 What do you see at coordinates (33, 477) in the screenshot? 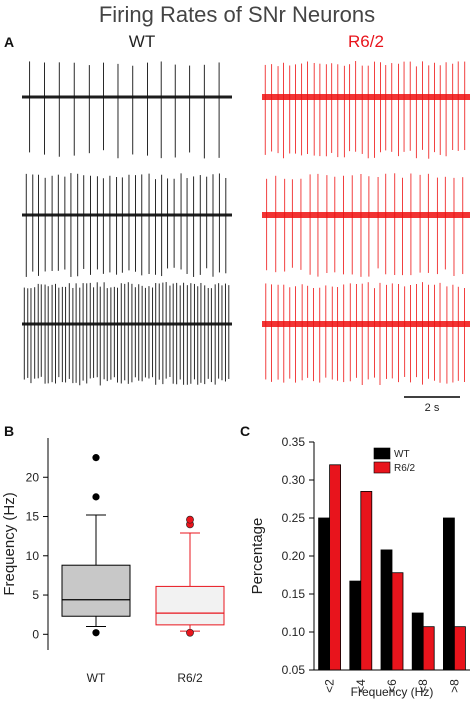
I see `y-tick-label: 20` at bounding box center [33, 477].